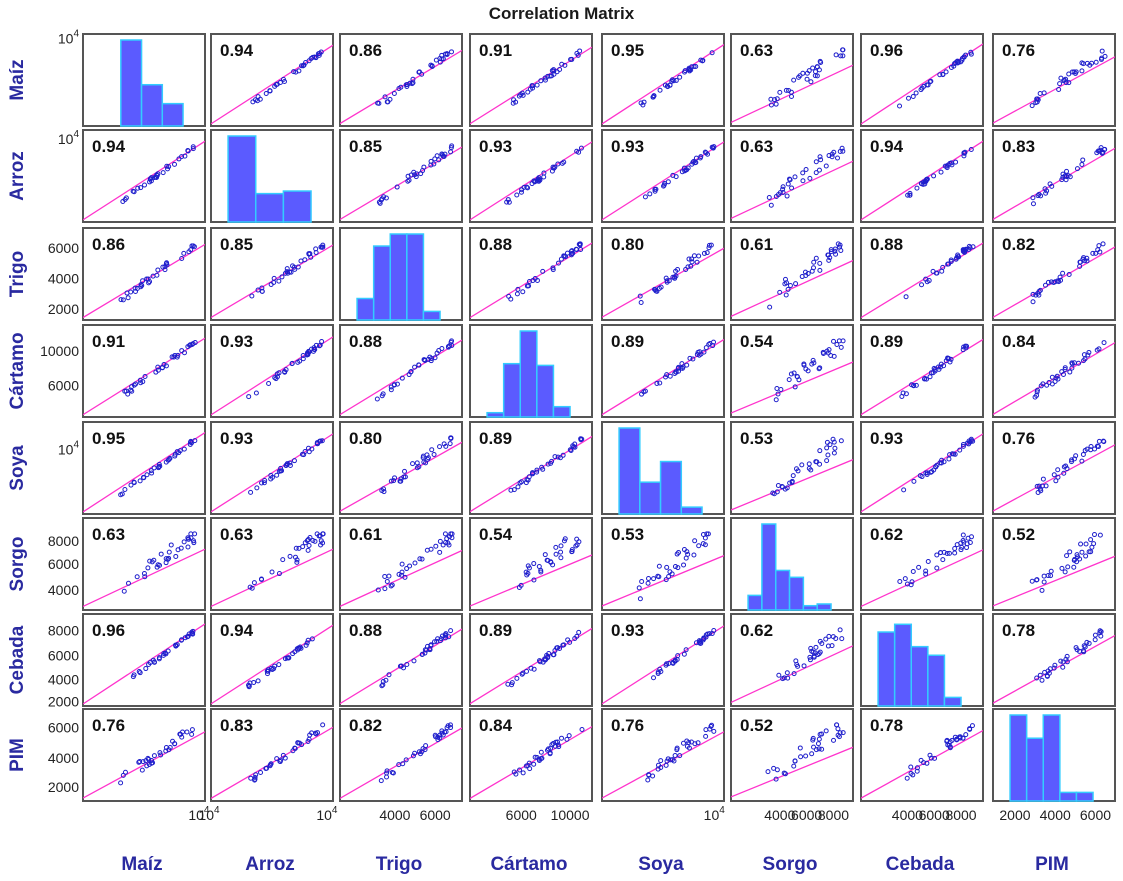 The width and height of the screenshot is (1123, 881). I want to click on x-variable-label: Arroz, so click(270, 864).